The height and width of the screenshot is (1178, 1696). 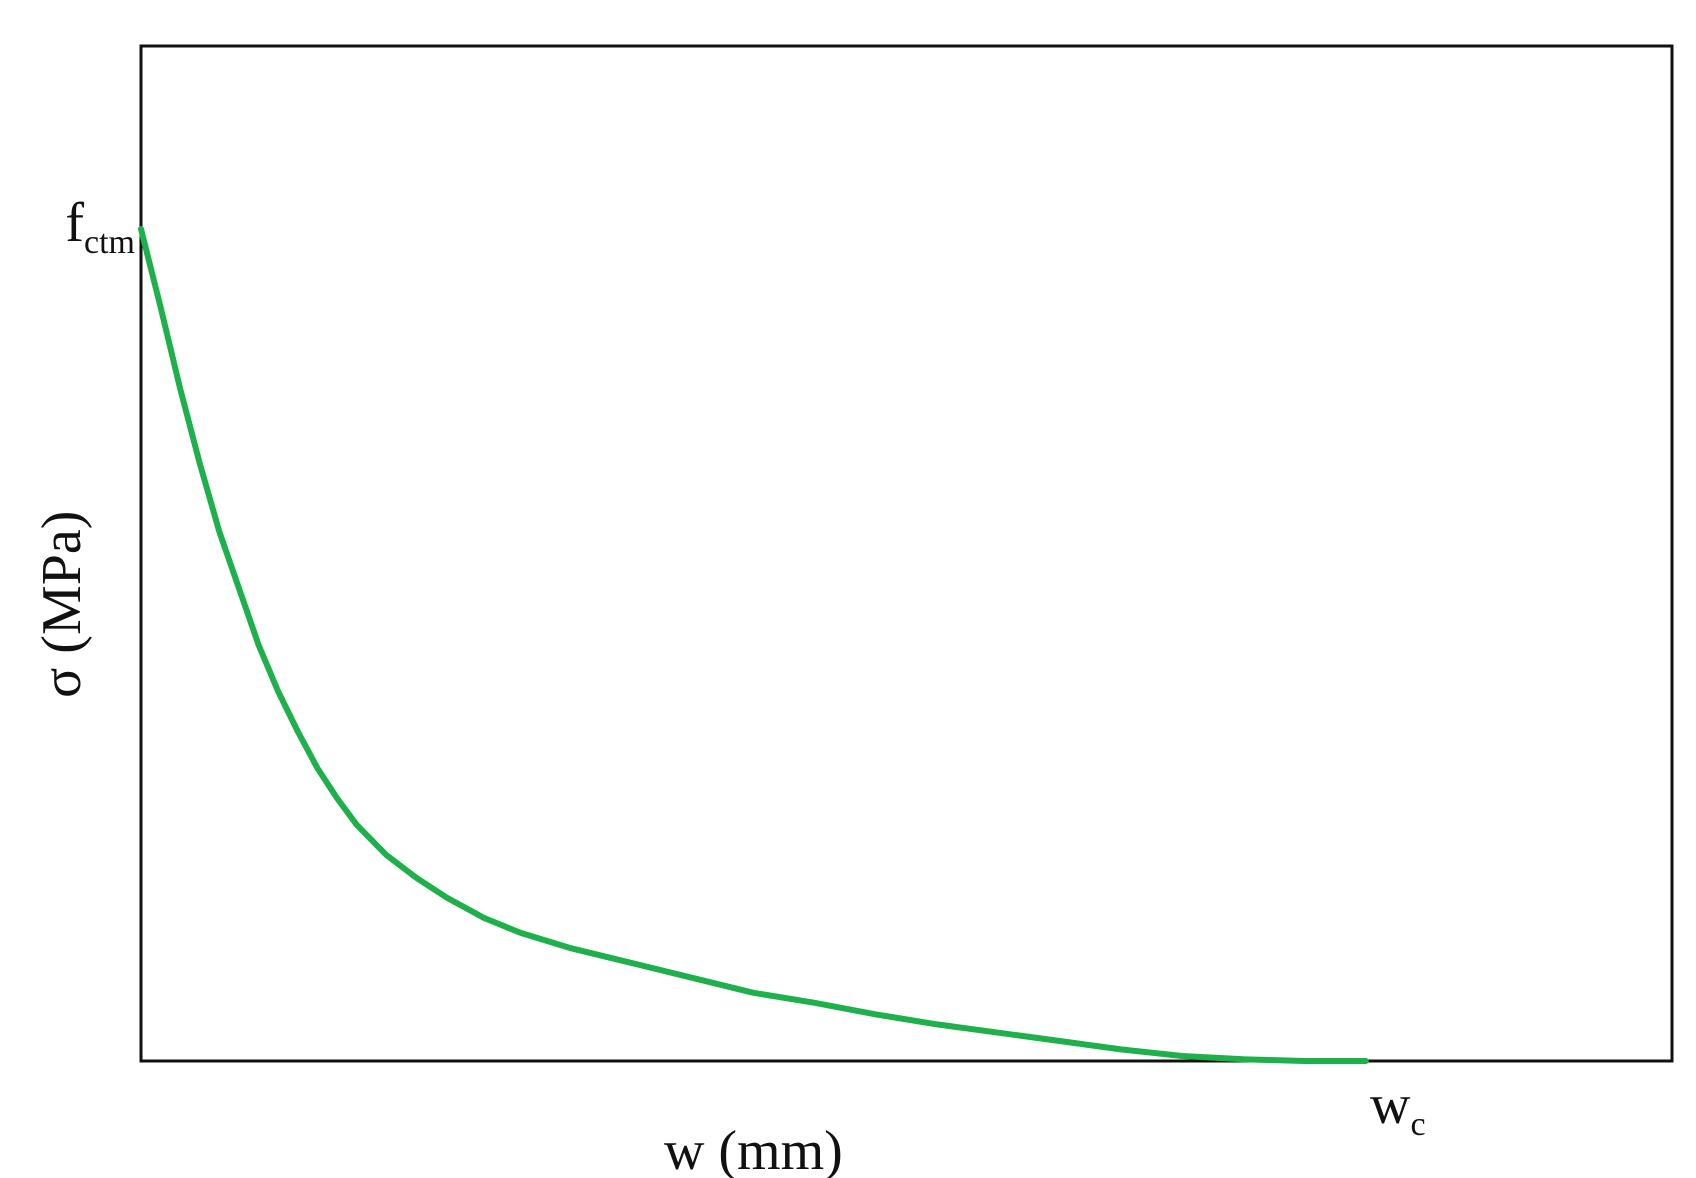 What do you see at coordinates (1390, 1105) in the screenshot?
I see `x-tick-main: w` at bounding box center [1390, 1105].